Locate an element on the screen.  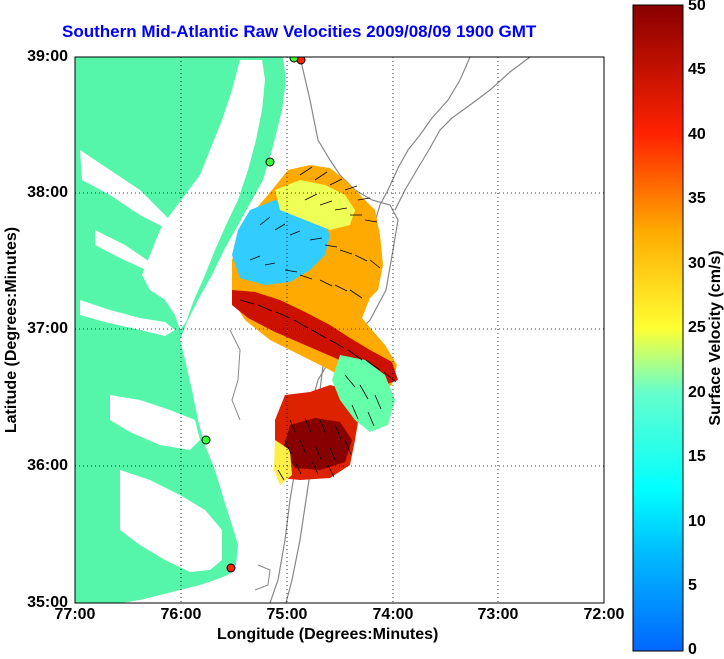
y-tick-label: 36:00 is located at coordinates (47, 465).